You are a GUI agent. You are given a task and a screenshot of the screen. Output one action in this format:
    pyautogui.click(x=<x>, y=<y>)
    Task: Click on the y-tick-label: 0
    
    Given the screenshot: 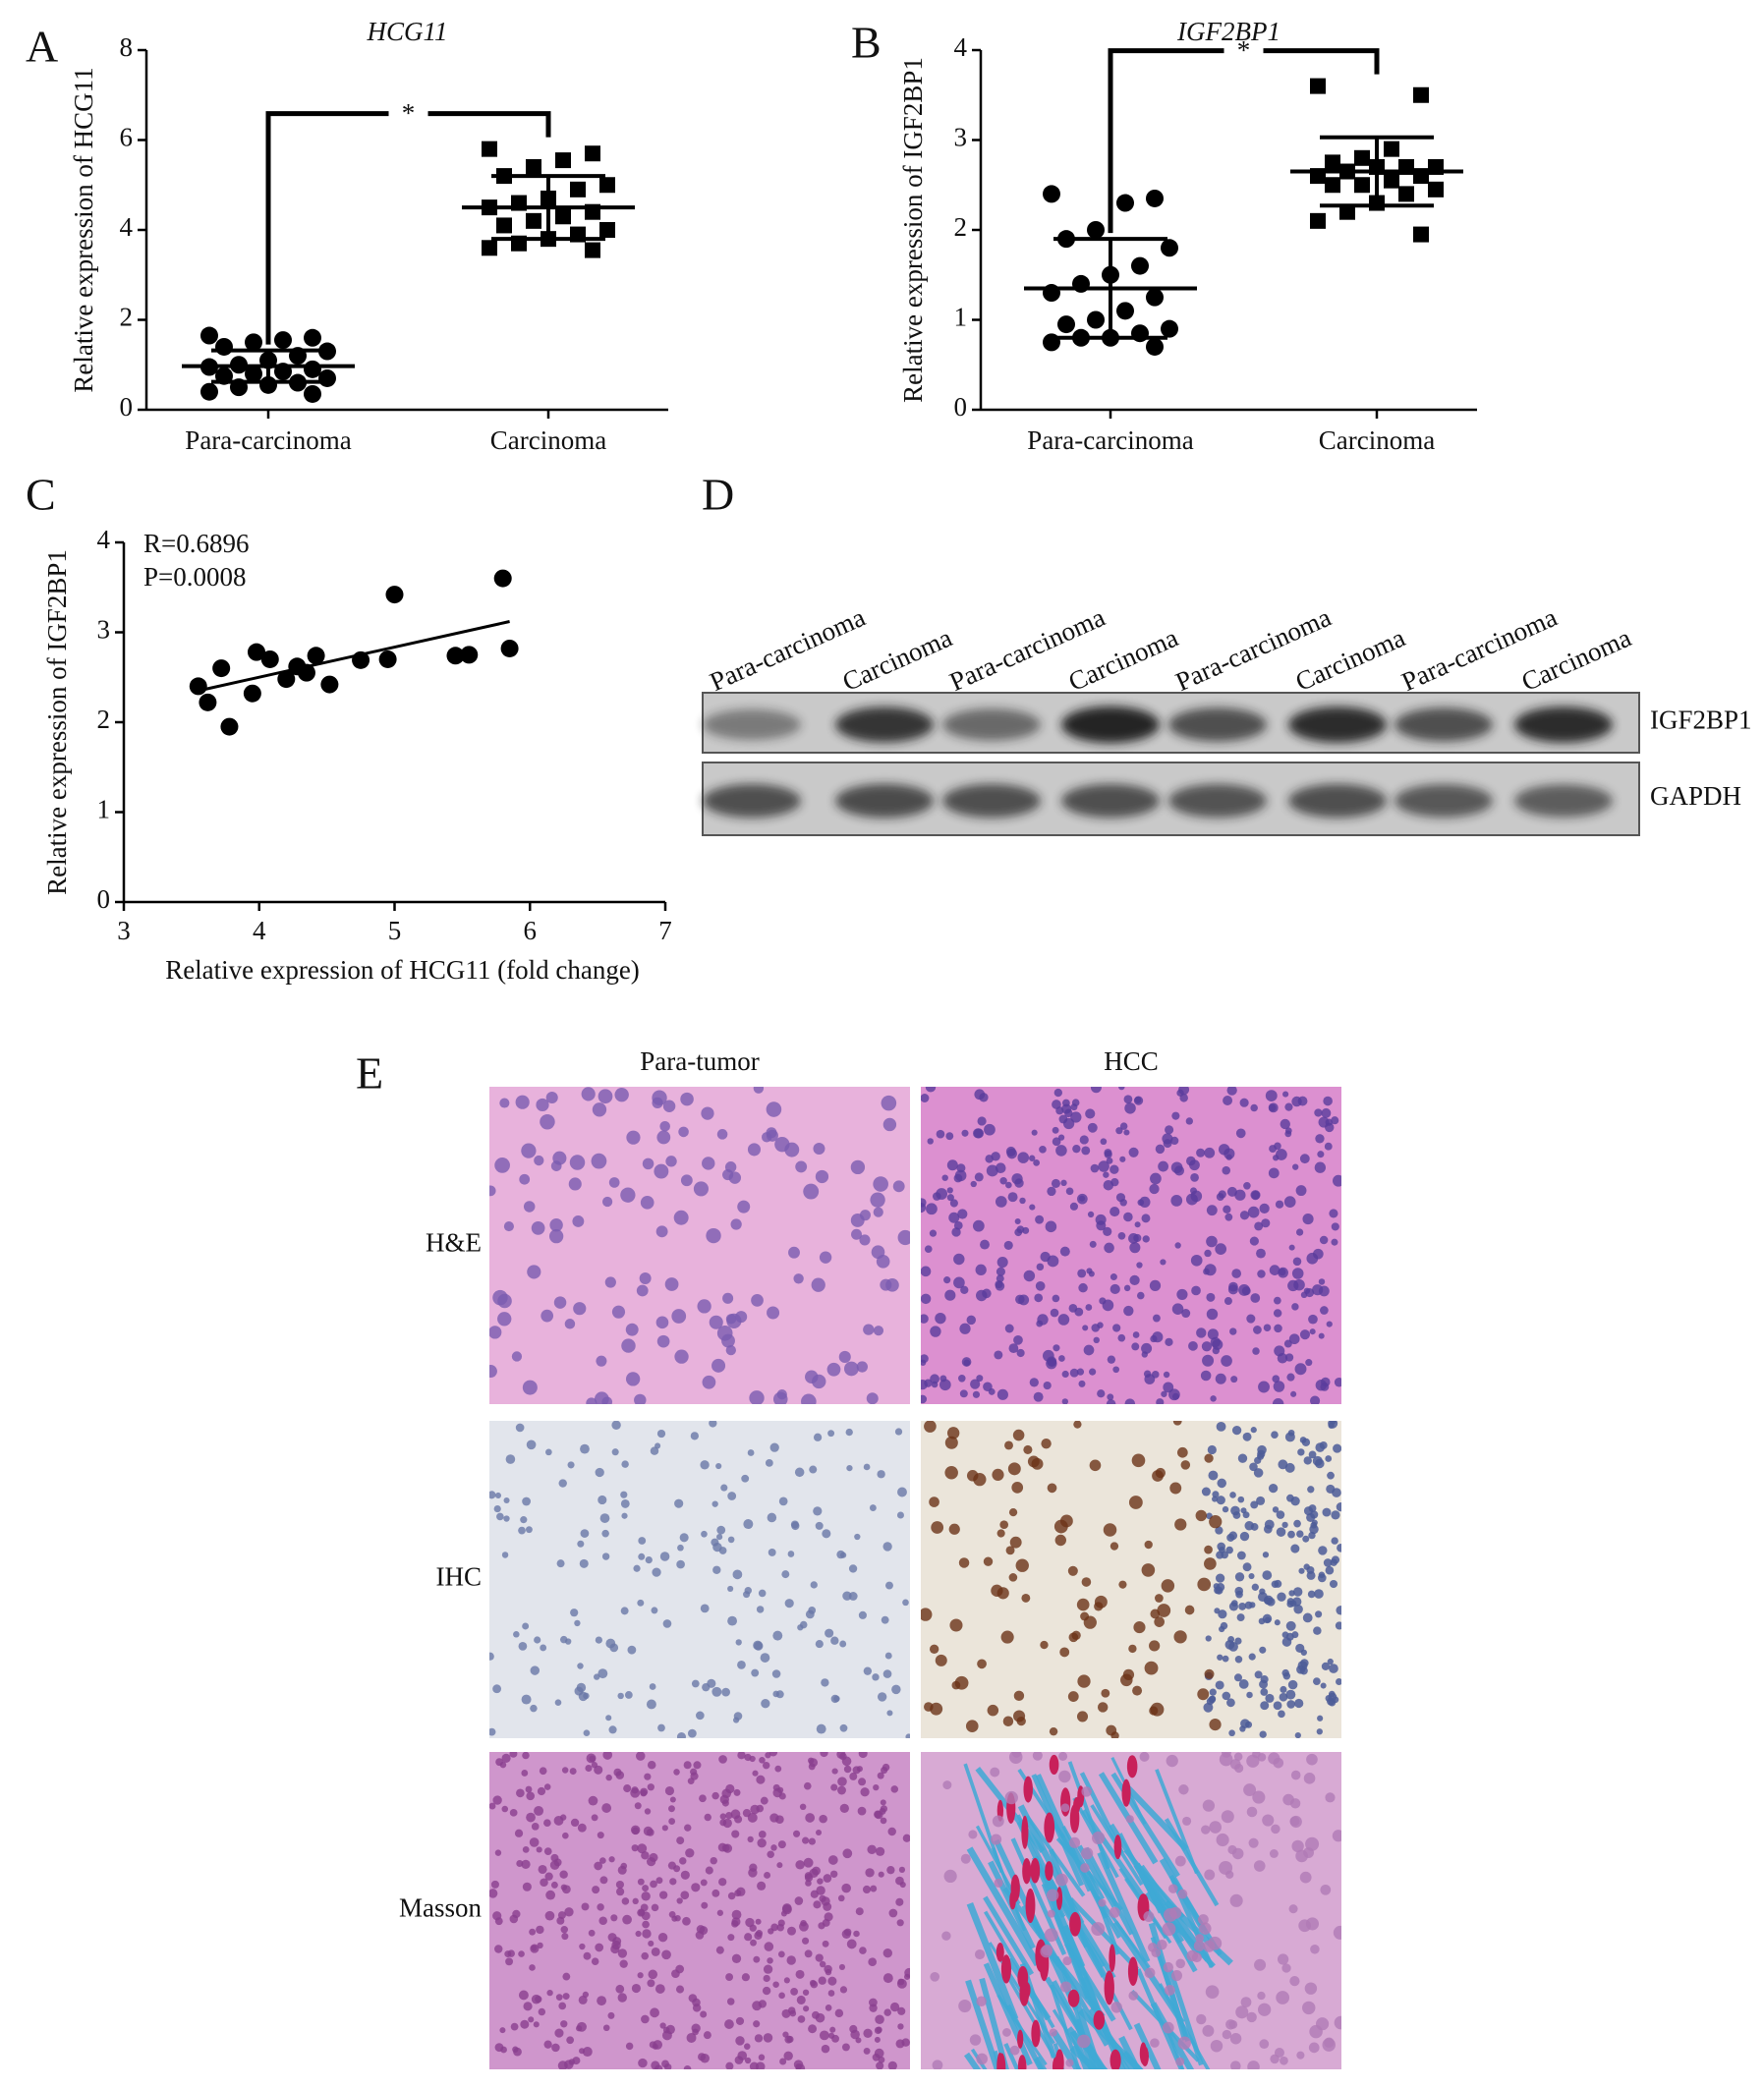 What is the action you would take?
    pyautogui.click(x=127, y=407)
    